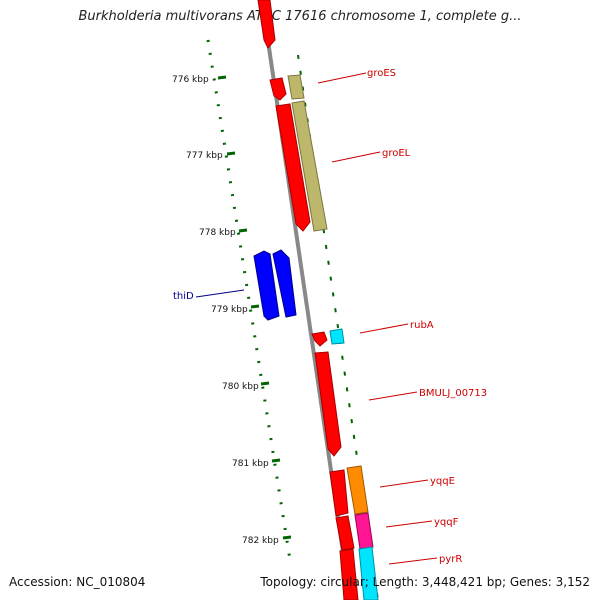  Describe the element at coordinates (77, 582) in the screenshot. I see `accession-label: Accession: NC_010804` at that location.